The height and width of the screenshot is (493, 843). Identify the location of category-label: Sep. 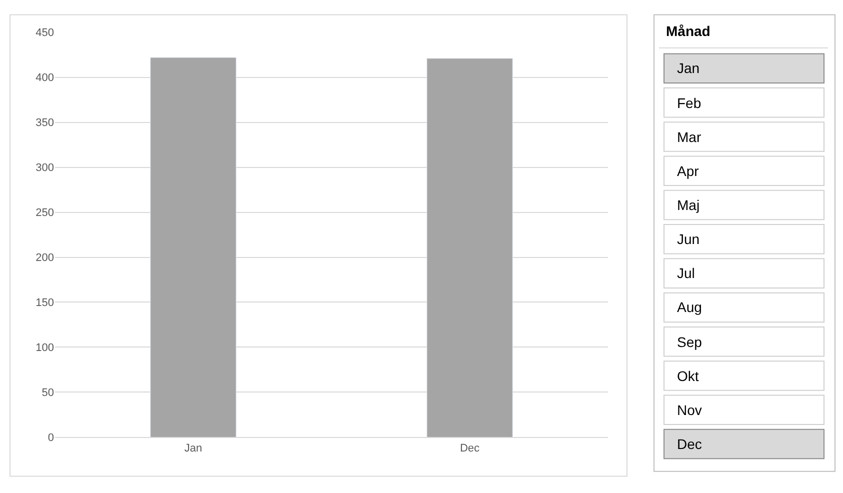
(689, 342).